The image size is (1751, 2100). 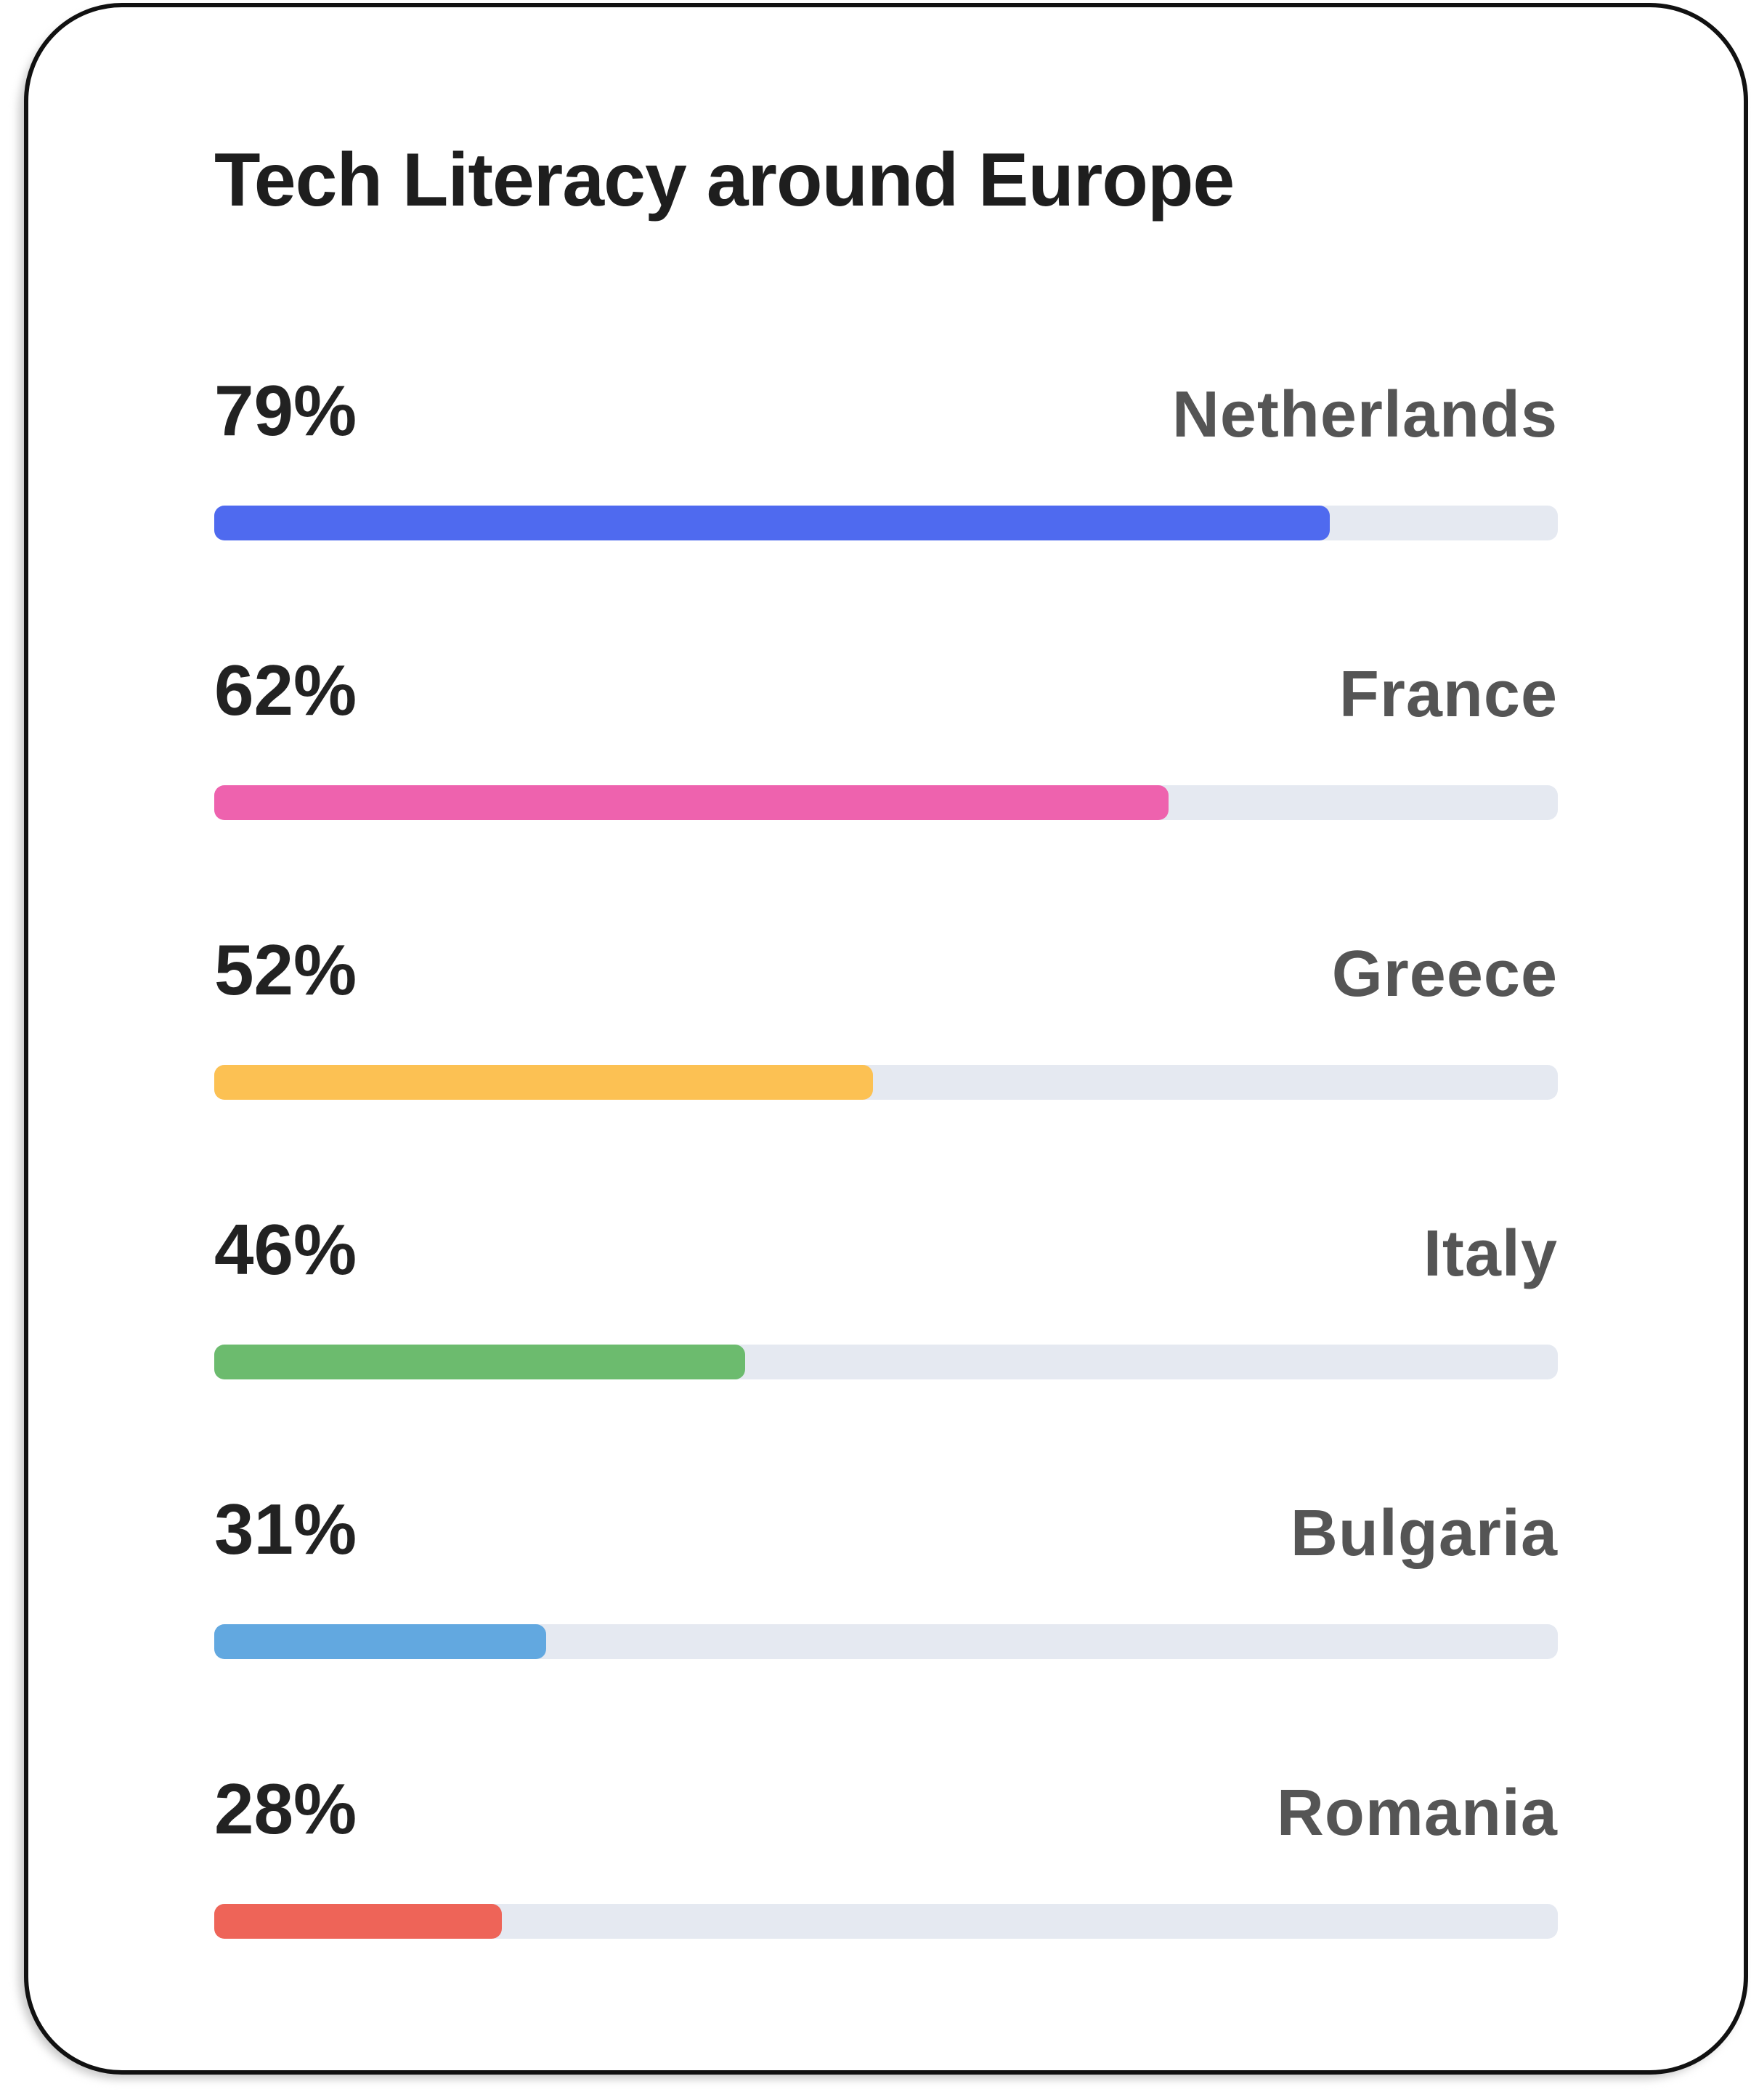 I want to click on value-label: 31%, so click(x=285, y=1529).